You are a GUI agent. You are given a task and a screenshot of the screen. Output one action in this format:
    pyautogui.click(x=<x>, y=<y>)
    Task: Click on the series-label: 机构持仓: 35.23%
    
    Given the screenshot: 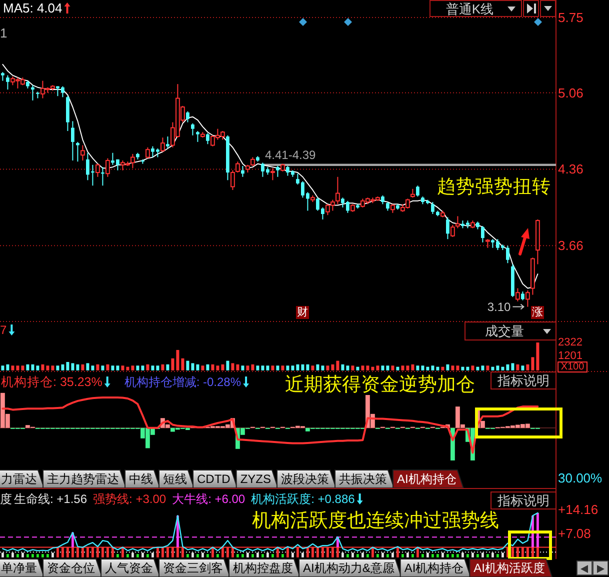 What is the action you would take?
    pyautogui.click(x=51, y=382)
    